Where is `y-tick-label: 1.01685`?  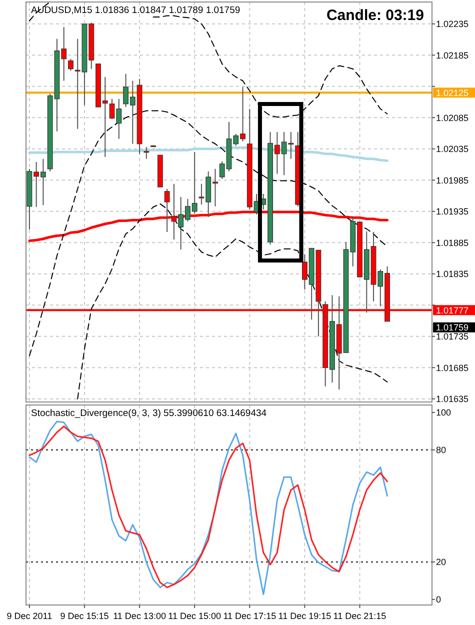 y-tick-label: 1.01685 is located at coordinates (452, 367).